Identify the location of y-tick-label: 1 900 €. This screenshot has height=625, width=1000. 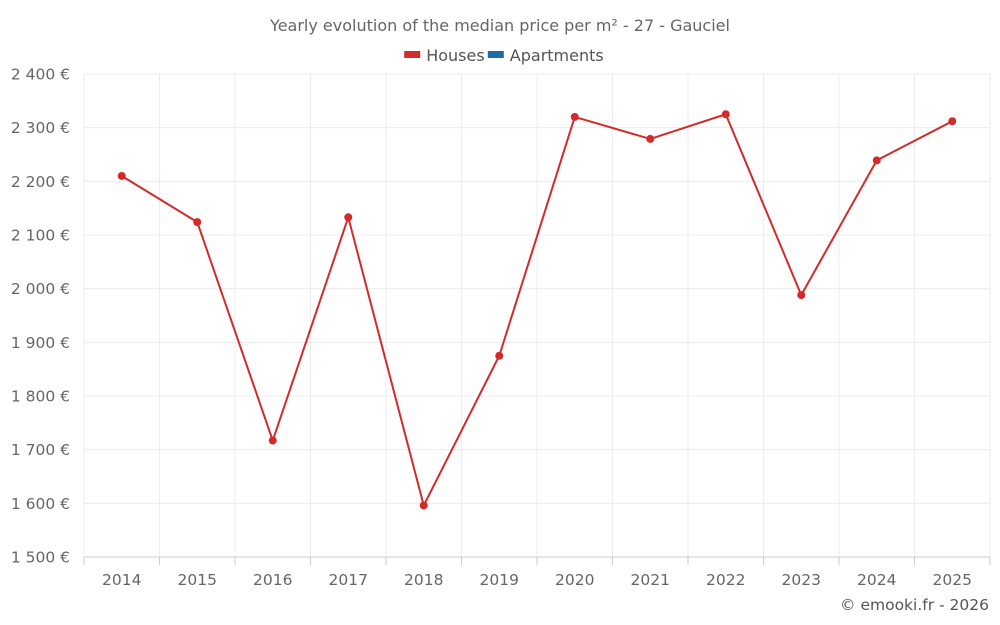
(40, 343).